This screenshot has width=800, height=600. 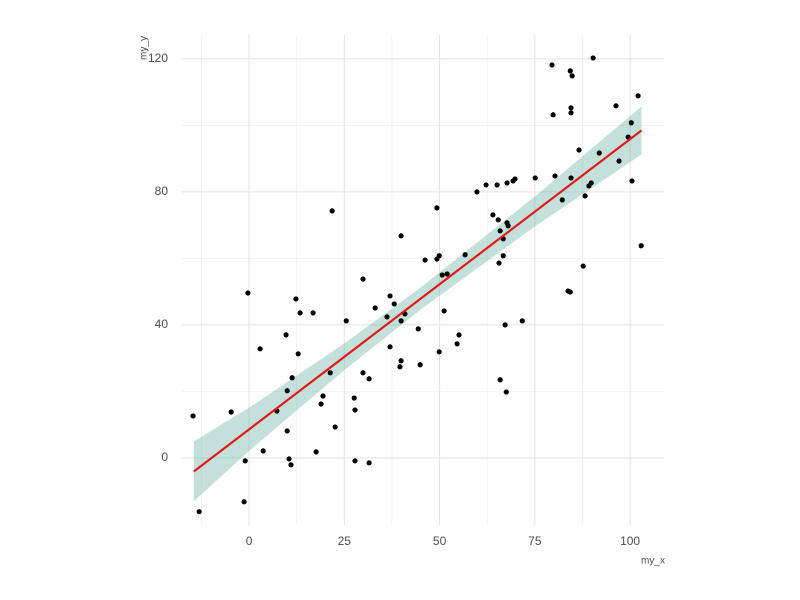 What do you see at coordinates (345, 541) in the screenshot?
I see `x-tick-label: 25` at bounding box center [345, 541].